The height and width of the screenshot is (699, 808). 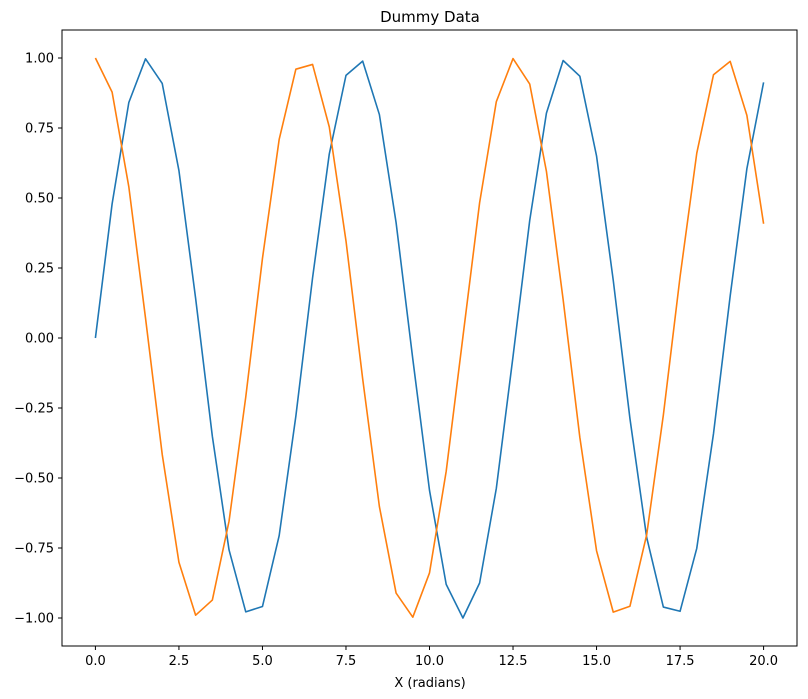 What do you see at coordinates (39, 269) in the screenshot?
I see `y-tick-label: 0.25` at bounding box center [39, 269].